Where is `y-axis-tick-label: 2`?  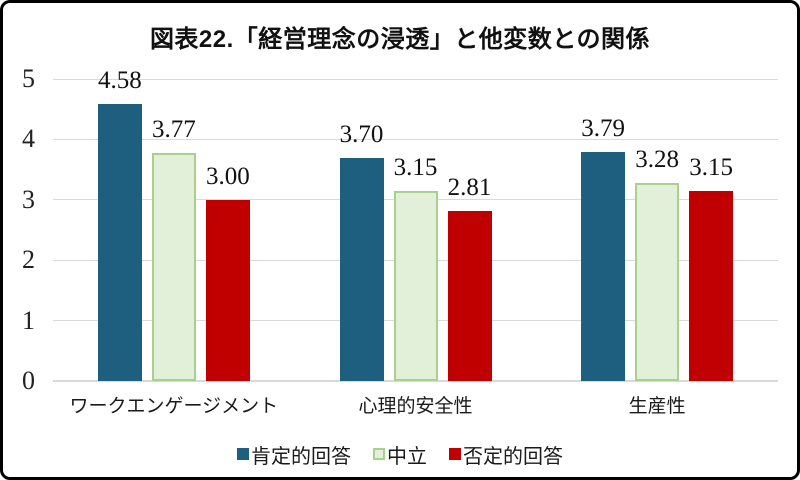 y-axis-tick-label: 2 is located at coordinates (28, 260).